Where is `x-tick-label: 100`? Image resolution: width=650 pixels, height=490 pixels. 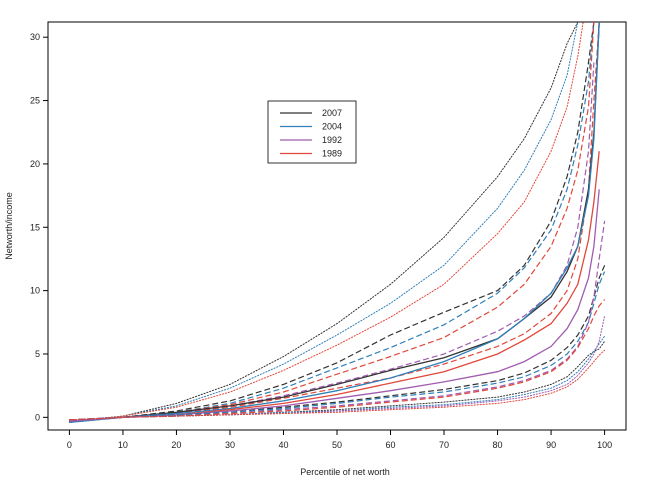
x-tick-label: 100 is located at coordinates (604, 445).